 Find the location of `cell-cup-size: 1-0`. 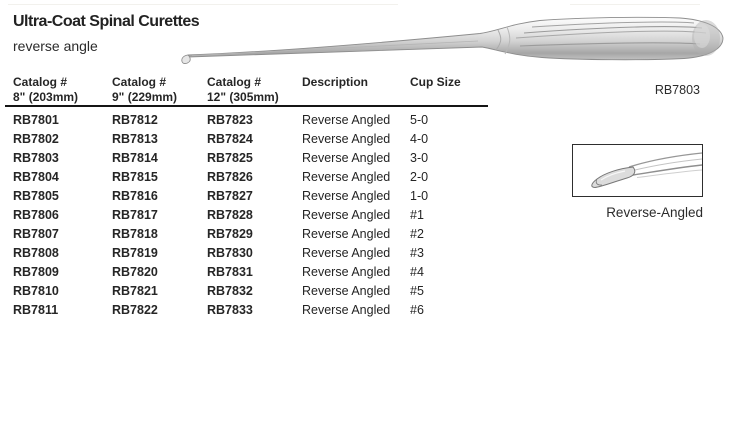

cell-cup-size: 1-0 is located at coordinates (419, 195).